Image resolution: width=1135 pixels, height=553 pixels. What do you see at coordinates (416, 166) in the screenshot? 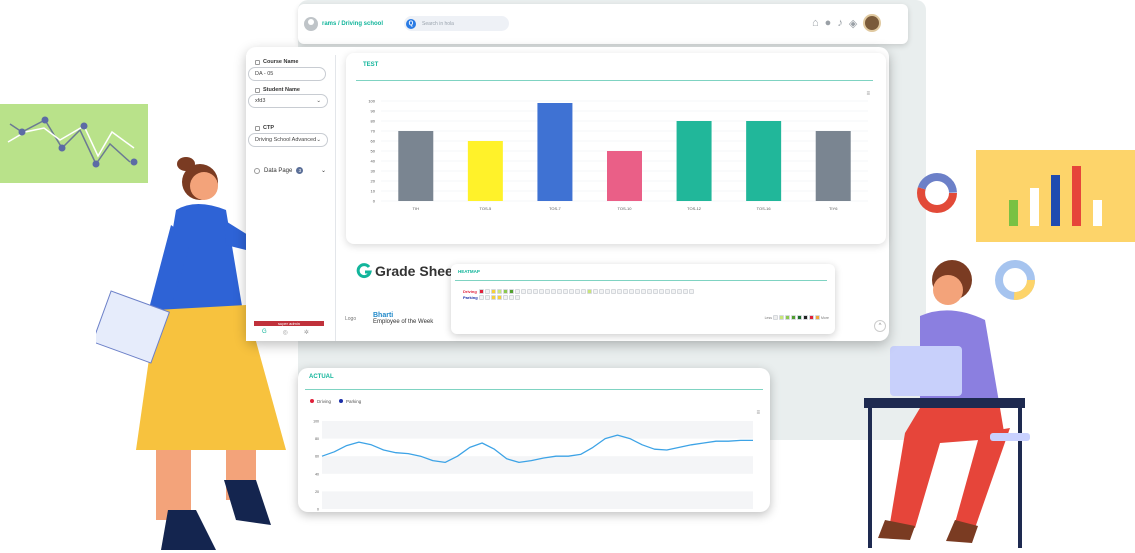
I see `bar-tih` at bounding box center [416, 166].